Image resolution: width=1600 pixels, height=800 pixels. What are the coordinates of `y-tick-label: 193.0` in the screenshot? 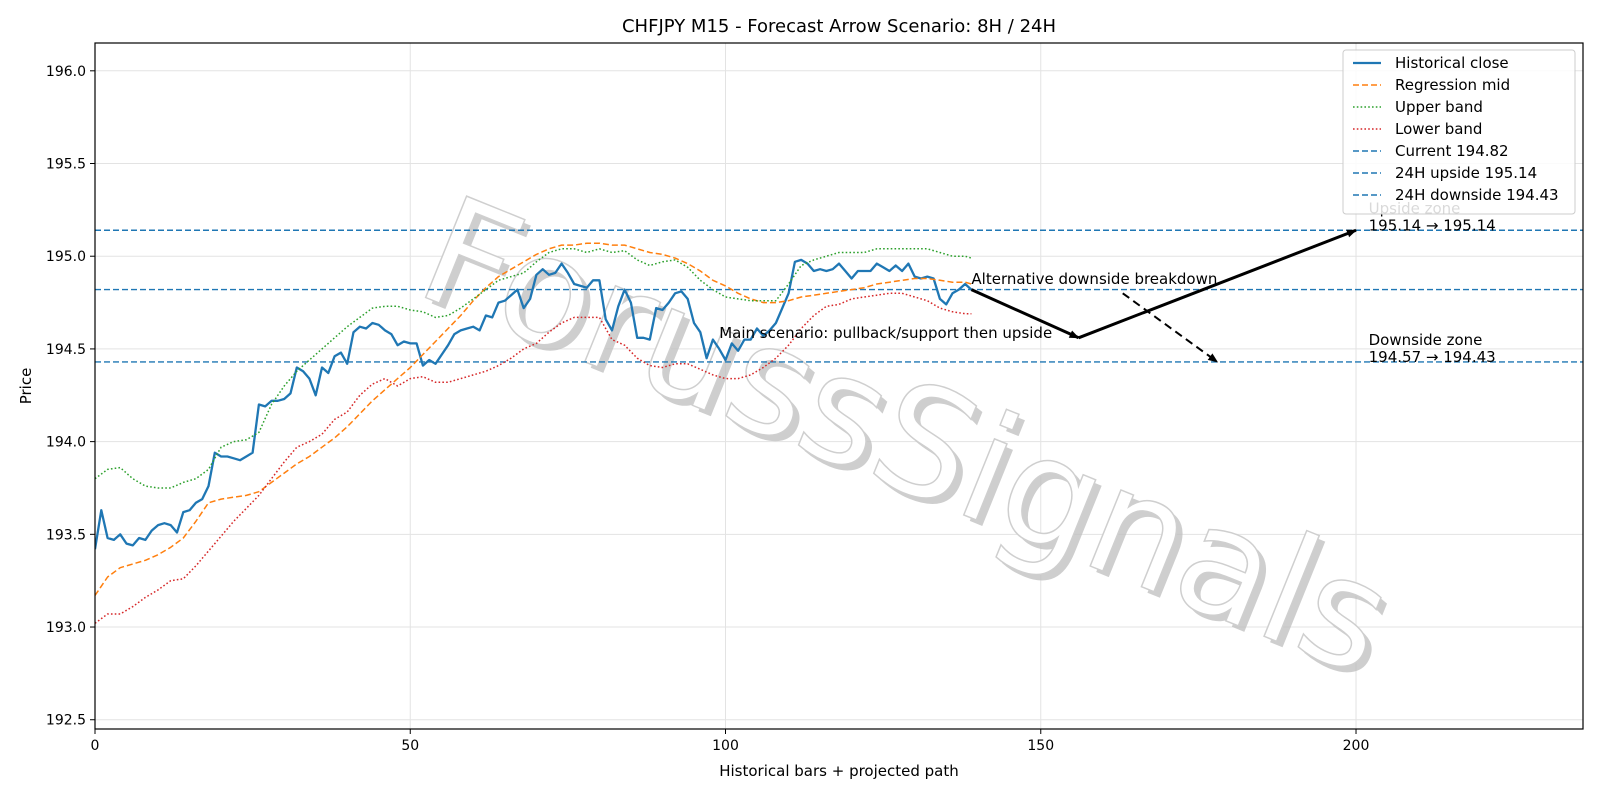 It's located at (66, 628).